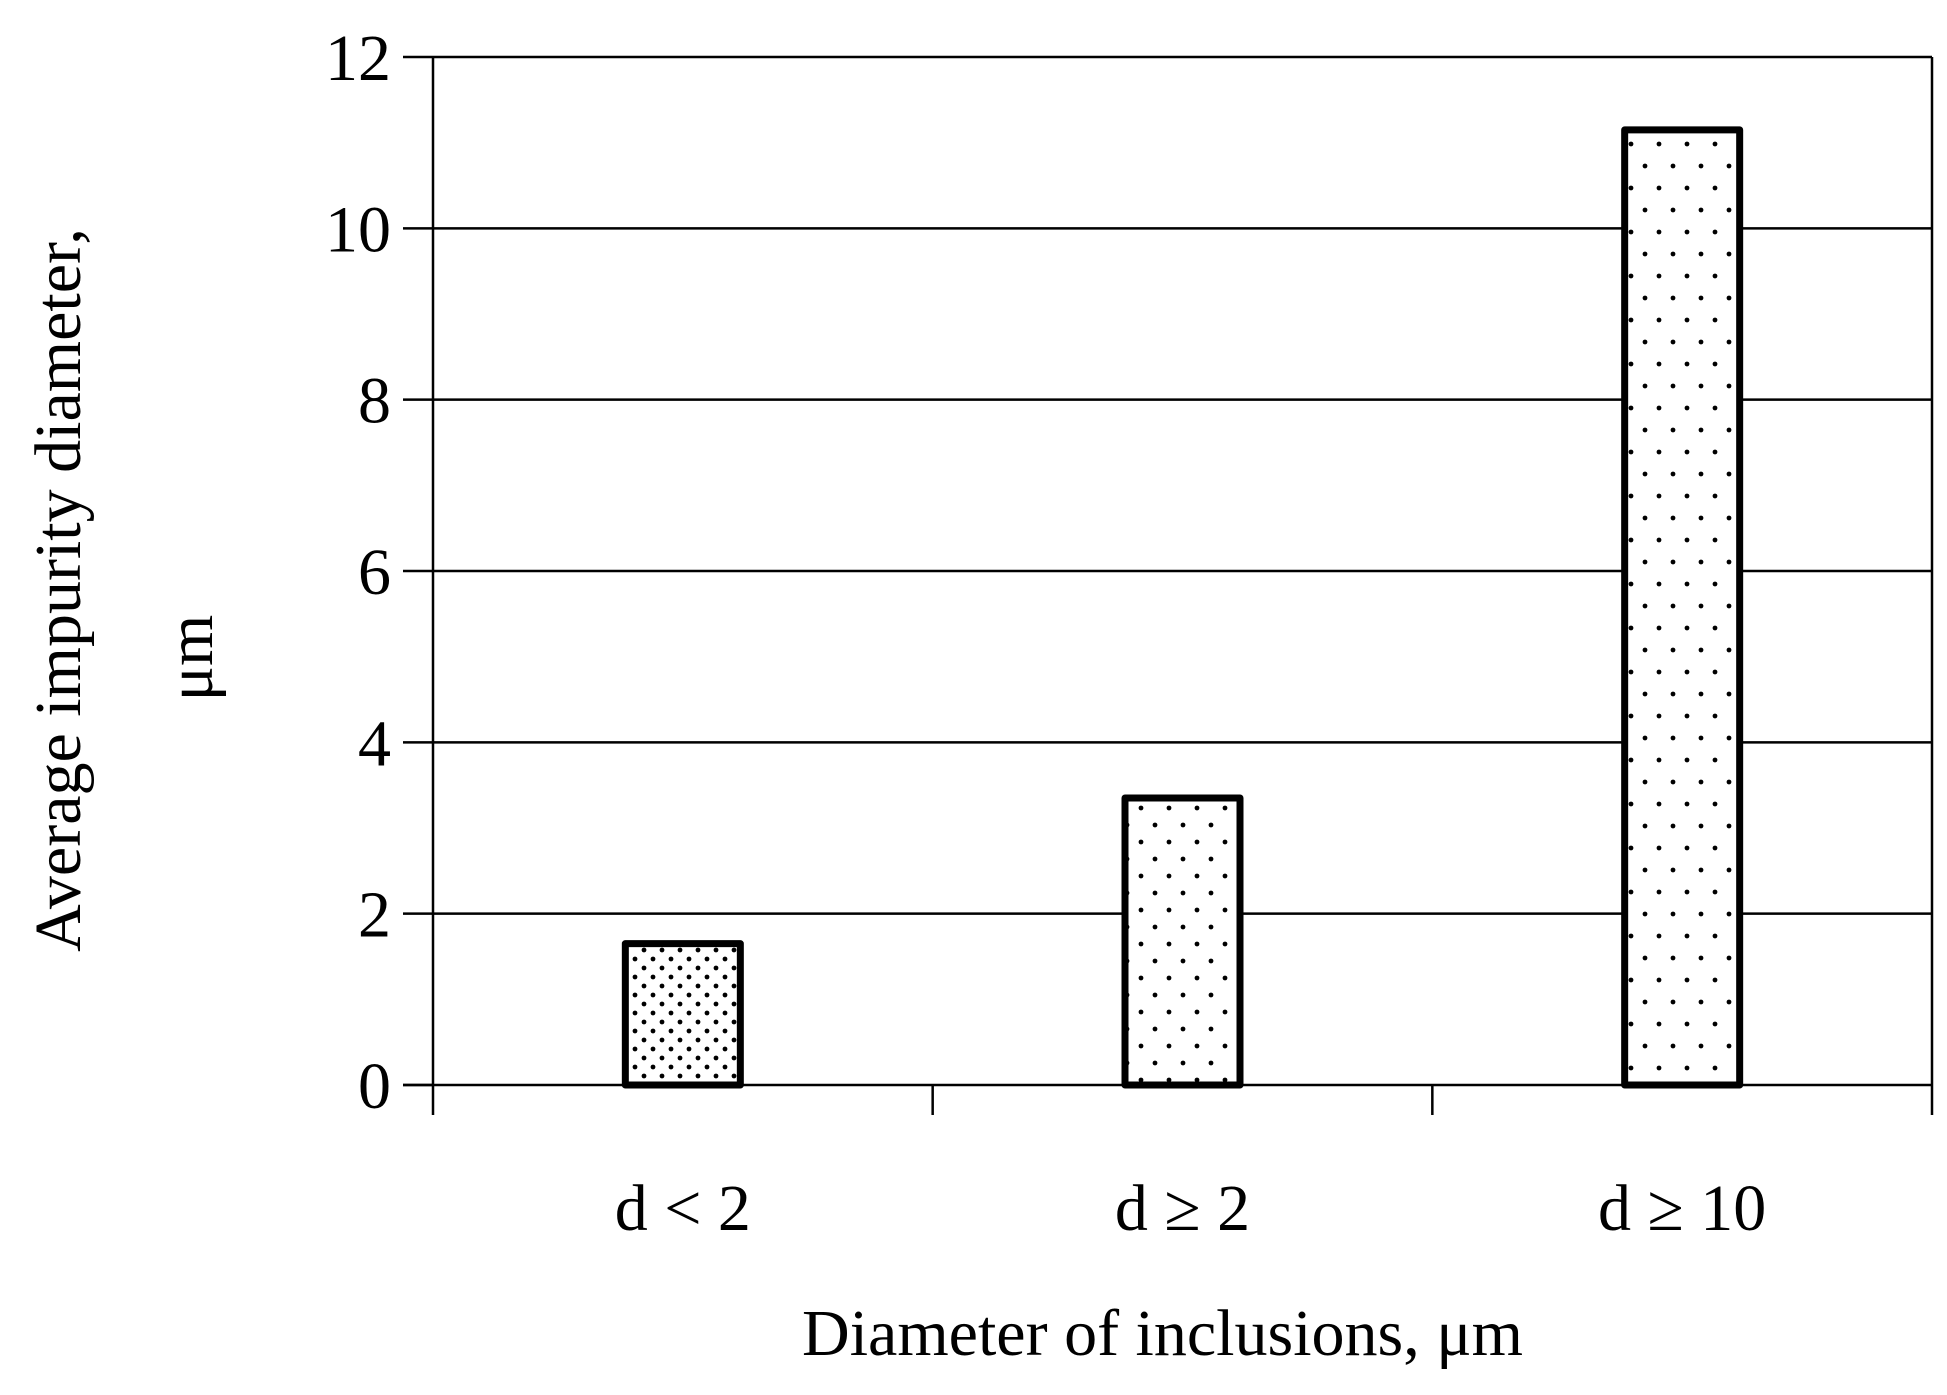  Describe the element at coordinates (58, 590) in the screenshot. I see `y-axis-title-line-1: Average impurity diameter,` at that location.